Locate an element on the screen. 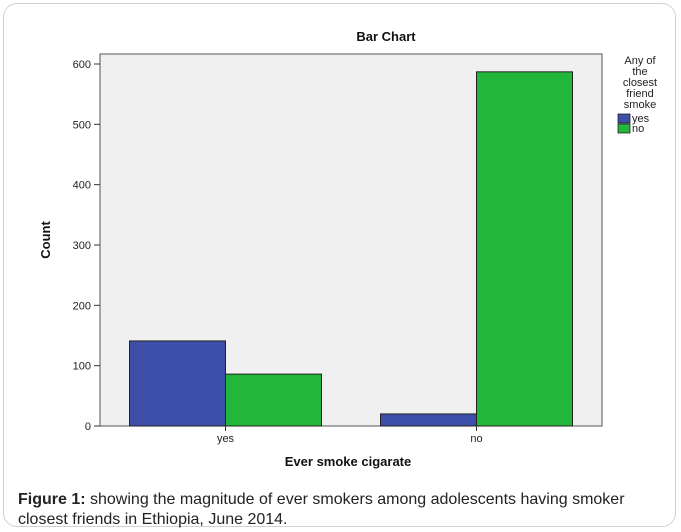 This screenshot has height=532, width=681. x-tick-label: no is located at coordinates (476, 439).